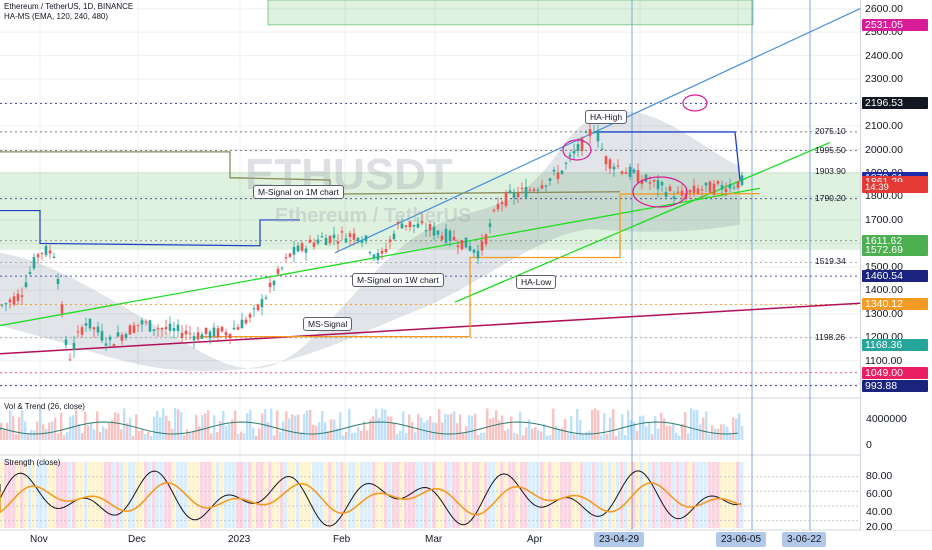  I want to click on symbol-title: Ethereum / TetherUS, 1D, BINANCE, so click(69, 6).